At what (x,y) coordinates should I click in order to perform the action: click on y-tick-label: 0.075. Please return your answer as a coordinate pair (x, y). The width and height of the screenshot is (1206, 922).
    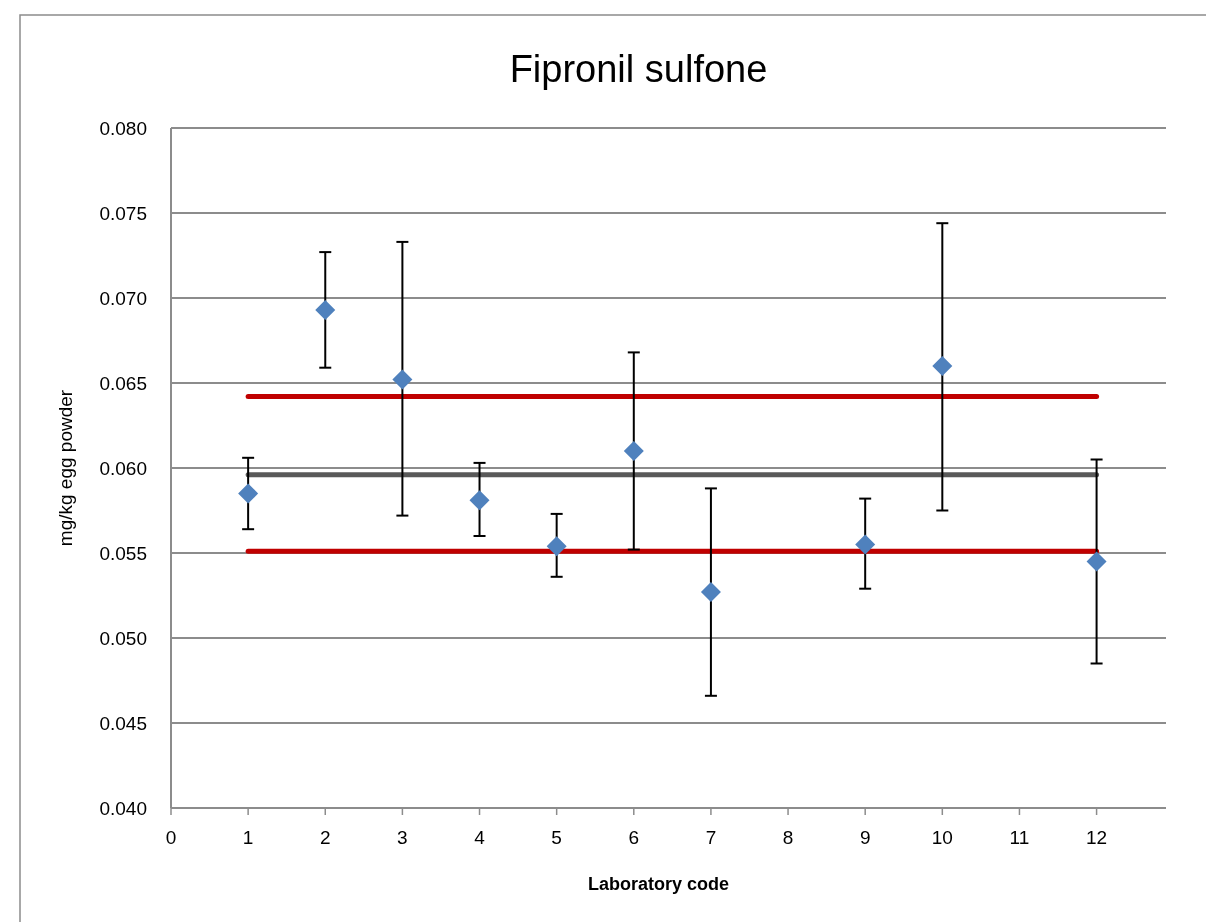
    Looking at the image, I should click on (123, 213).